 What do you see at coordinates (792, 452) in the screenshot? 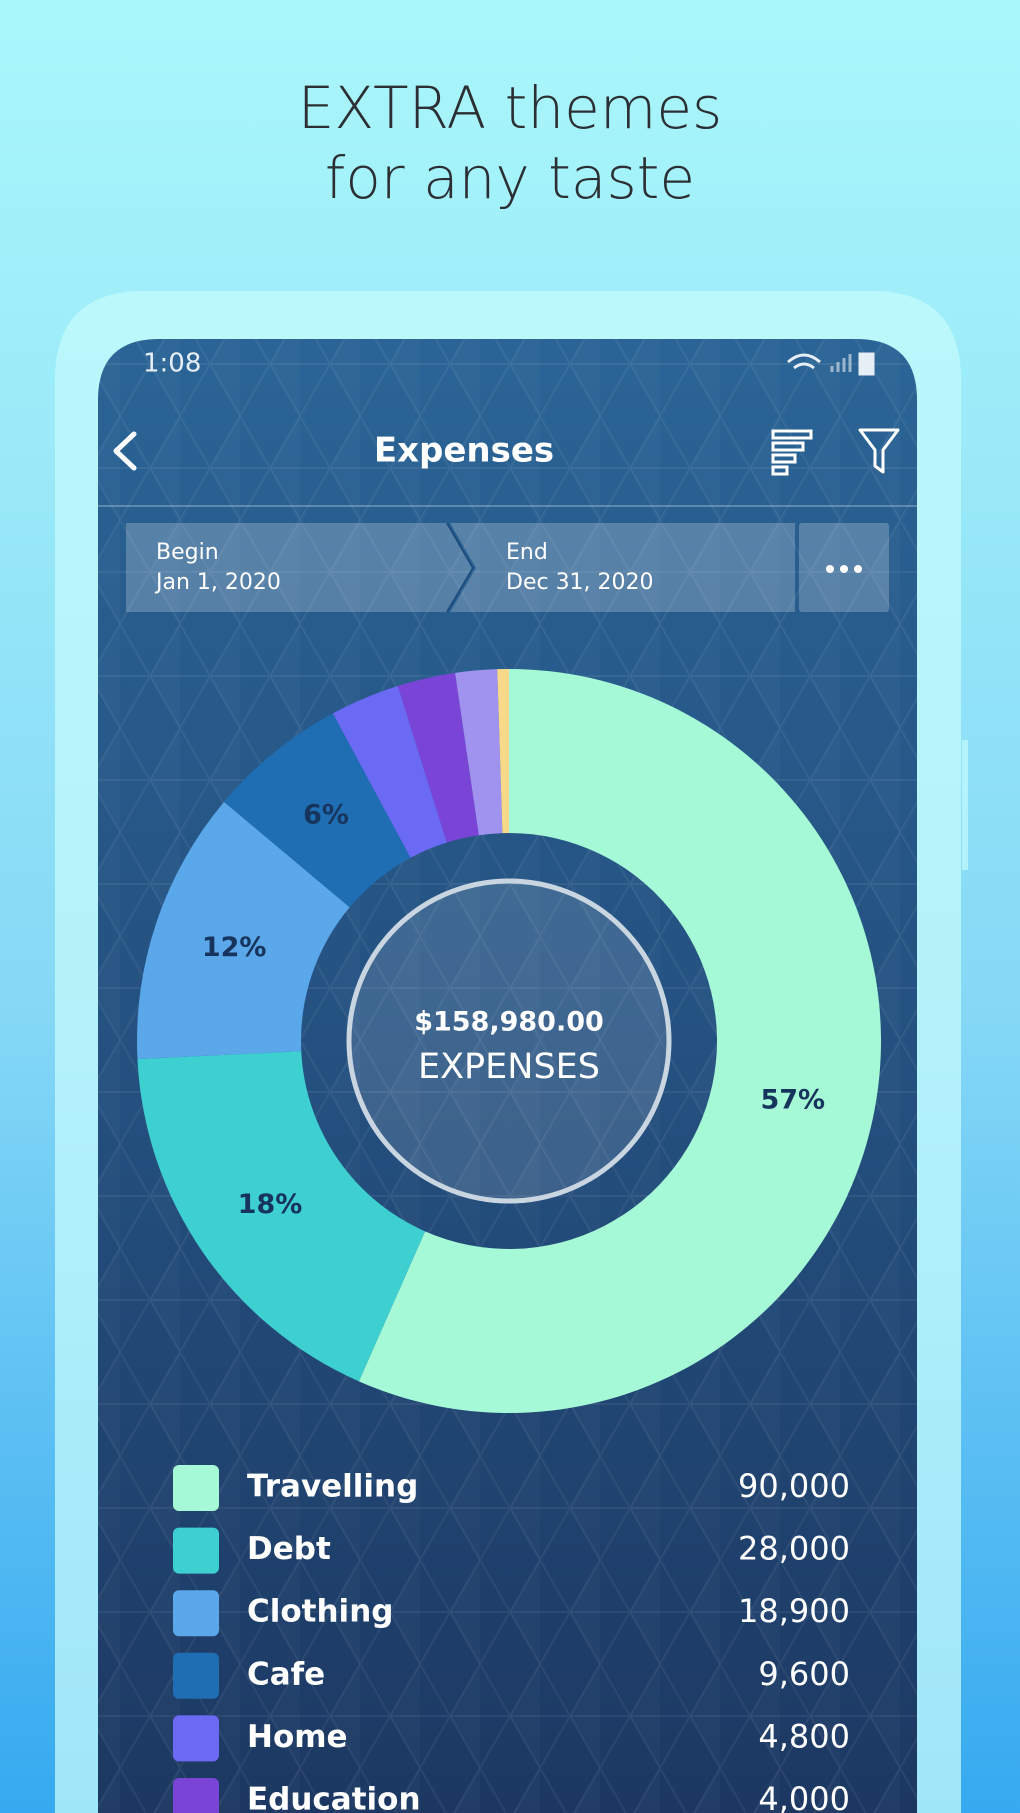
I see `sort-button` at bounding box center [792, 452].